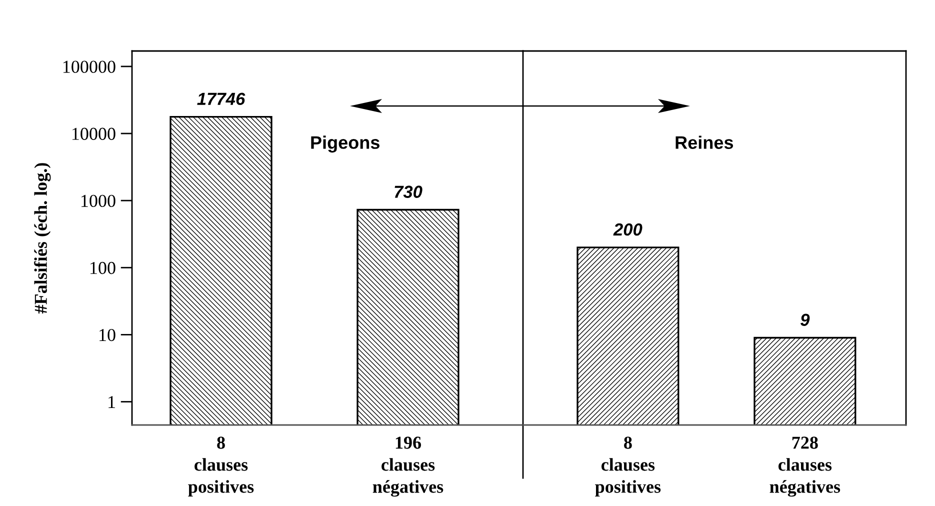 The width and height of the screenshot is (935, 506). I want to click on annotation: Pigeons, so click(345, 144).